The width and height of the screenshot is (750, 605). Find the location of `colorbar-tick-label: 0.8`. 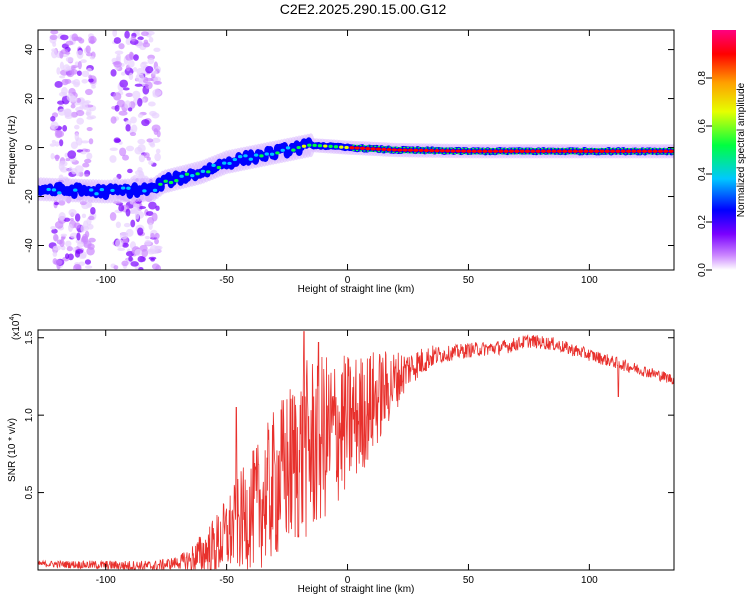

colorbar-tick-label: 0.8 is located at coordinates (702, 78).